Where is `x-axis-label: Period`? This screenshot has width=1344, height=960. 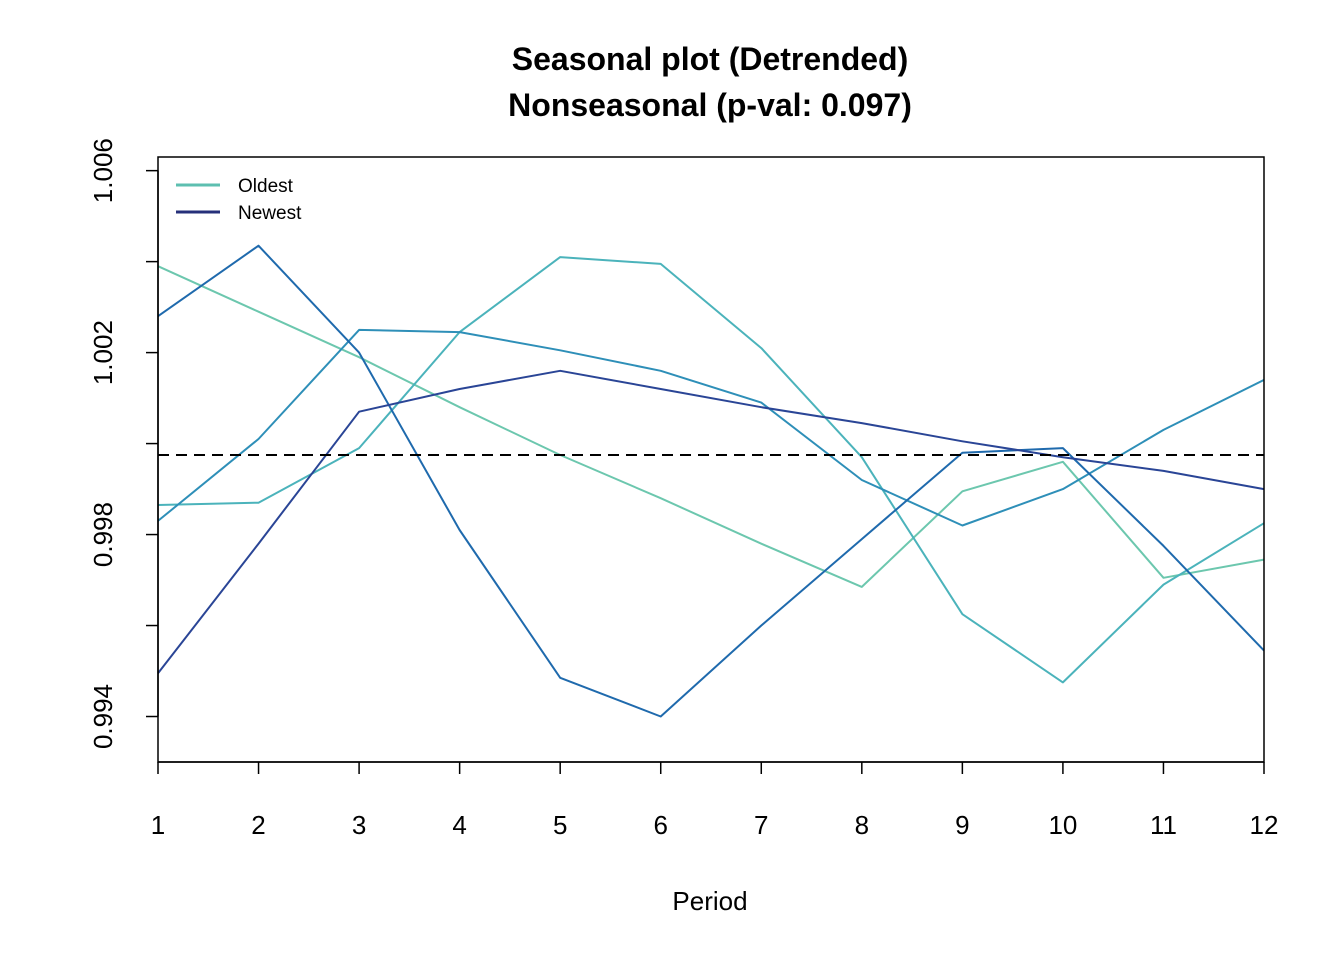
x-axis-label: Period is located at coordinates (709, 901).